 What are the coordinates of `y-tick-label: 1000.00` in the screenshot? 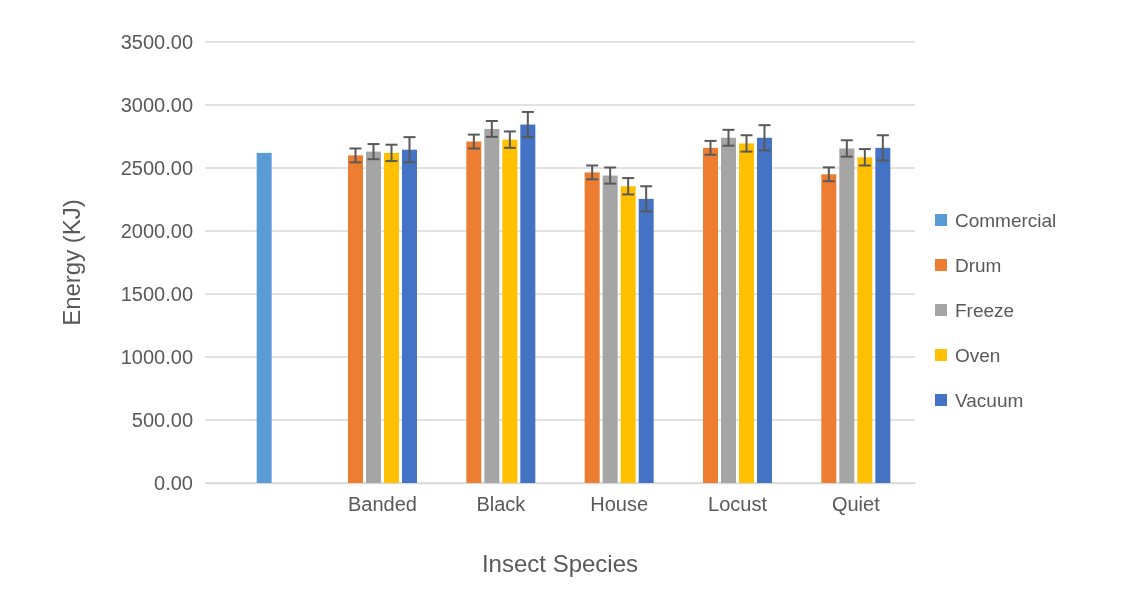 It's located at (156, 356).